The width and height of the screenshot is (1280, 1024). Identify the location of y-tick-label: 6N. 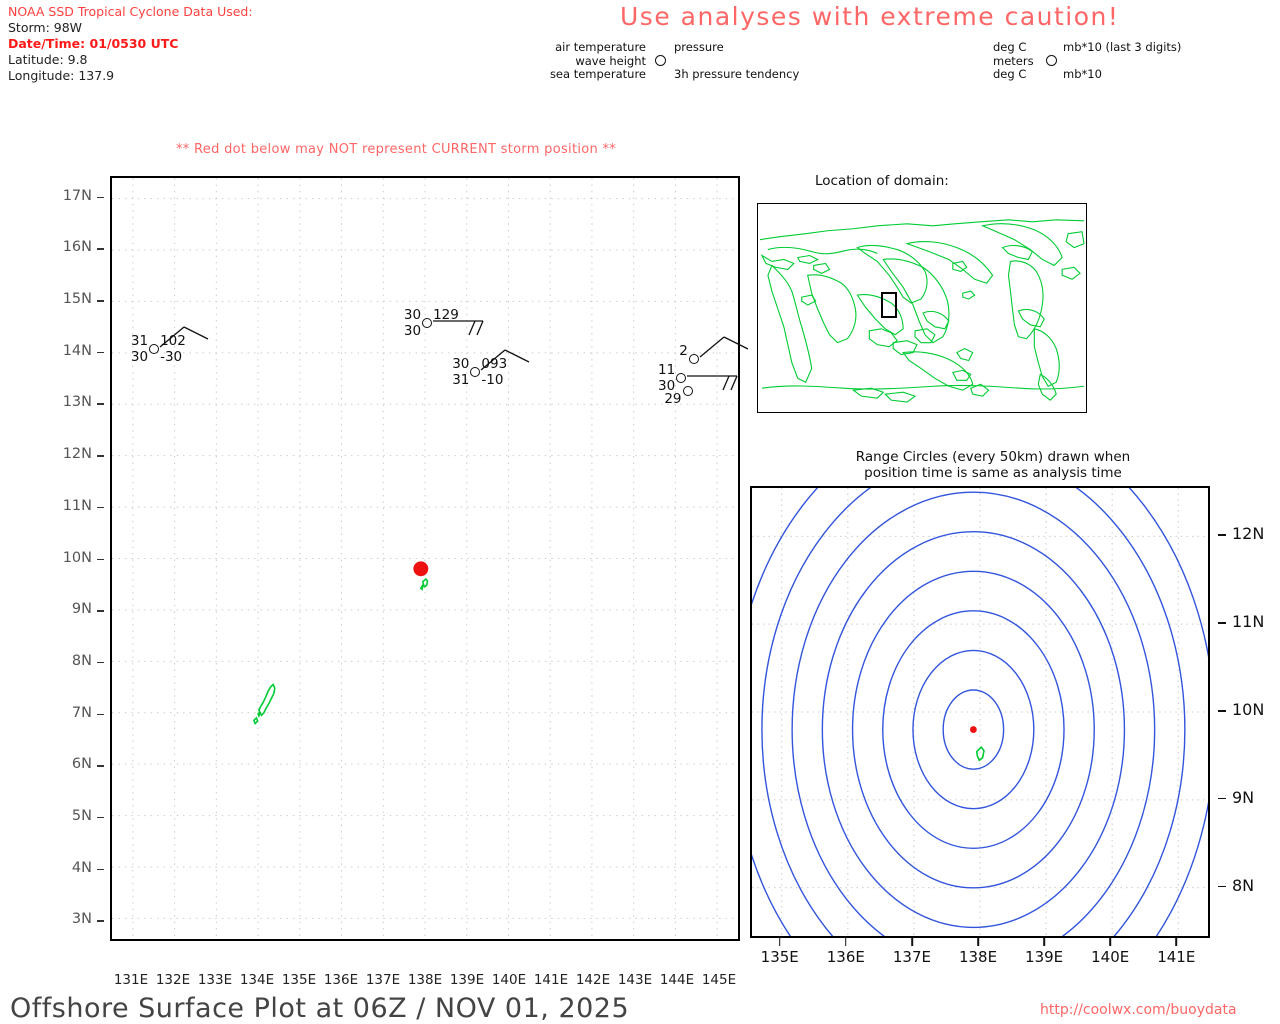
(81, 764).